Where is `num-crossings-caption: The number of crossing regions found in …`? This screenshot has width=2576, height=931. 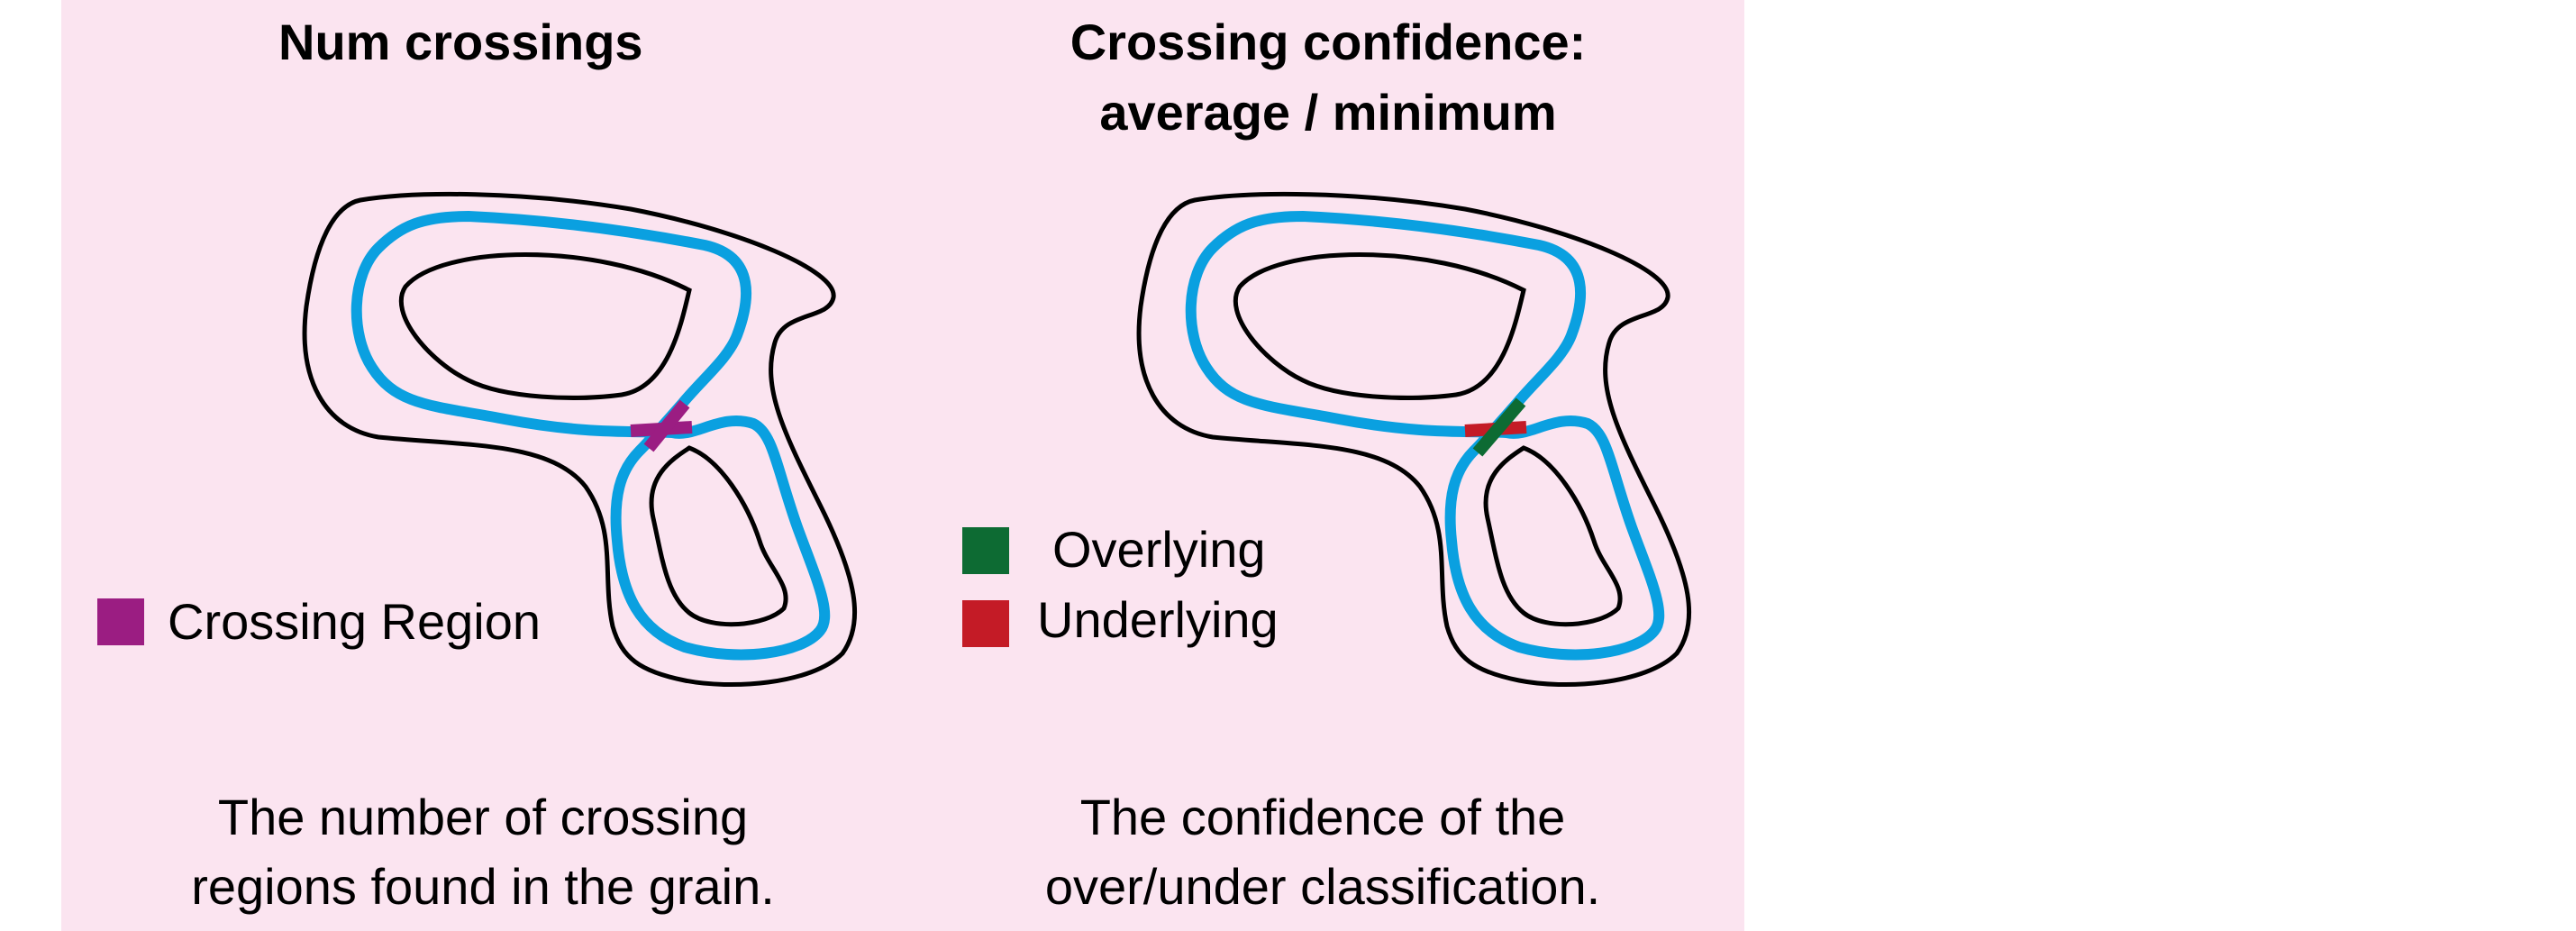
num-crossings-caption: The number of crossing regions found in … is located at coordinates (483, 851).